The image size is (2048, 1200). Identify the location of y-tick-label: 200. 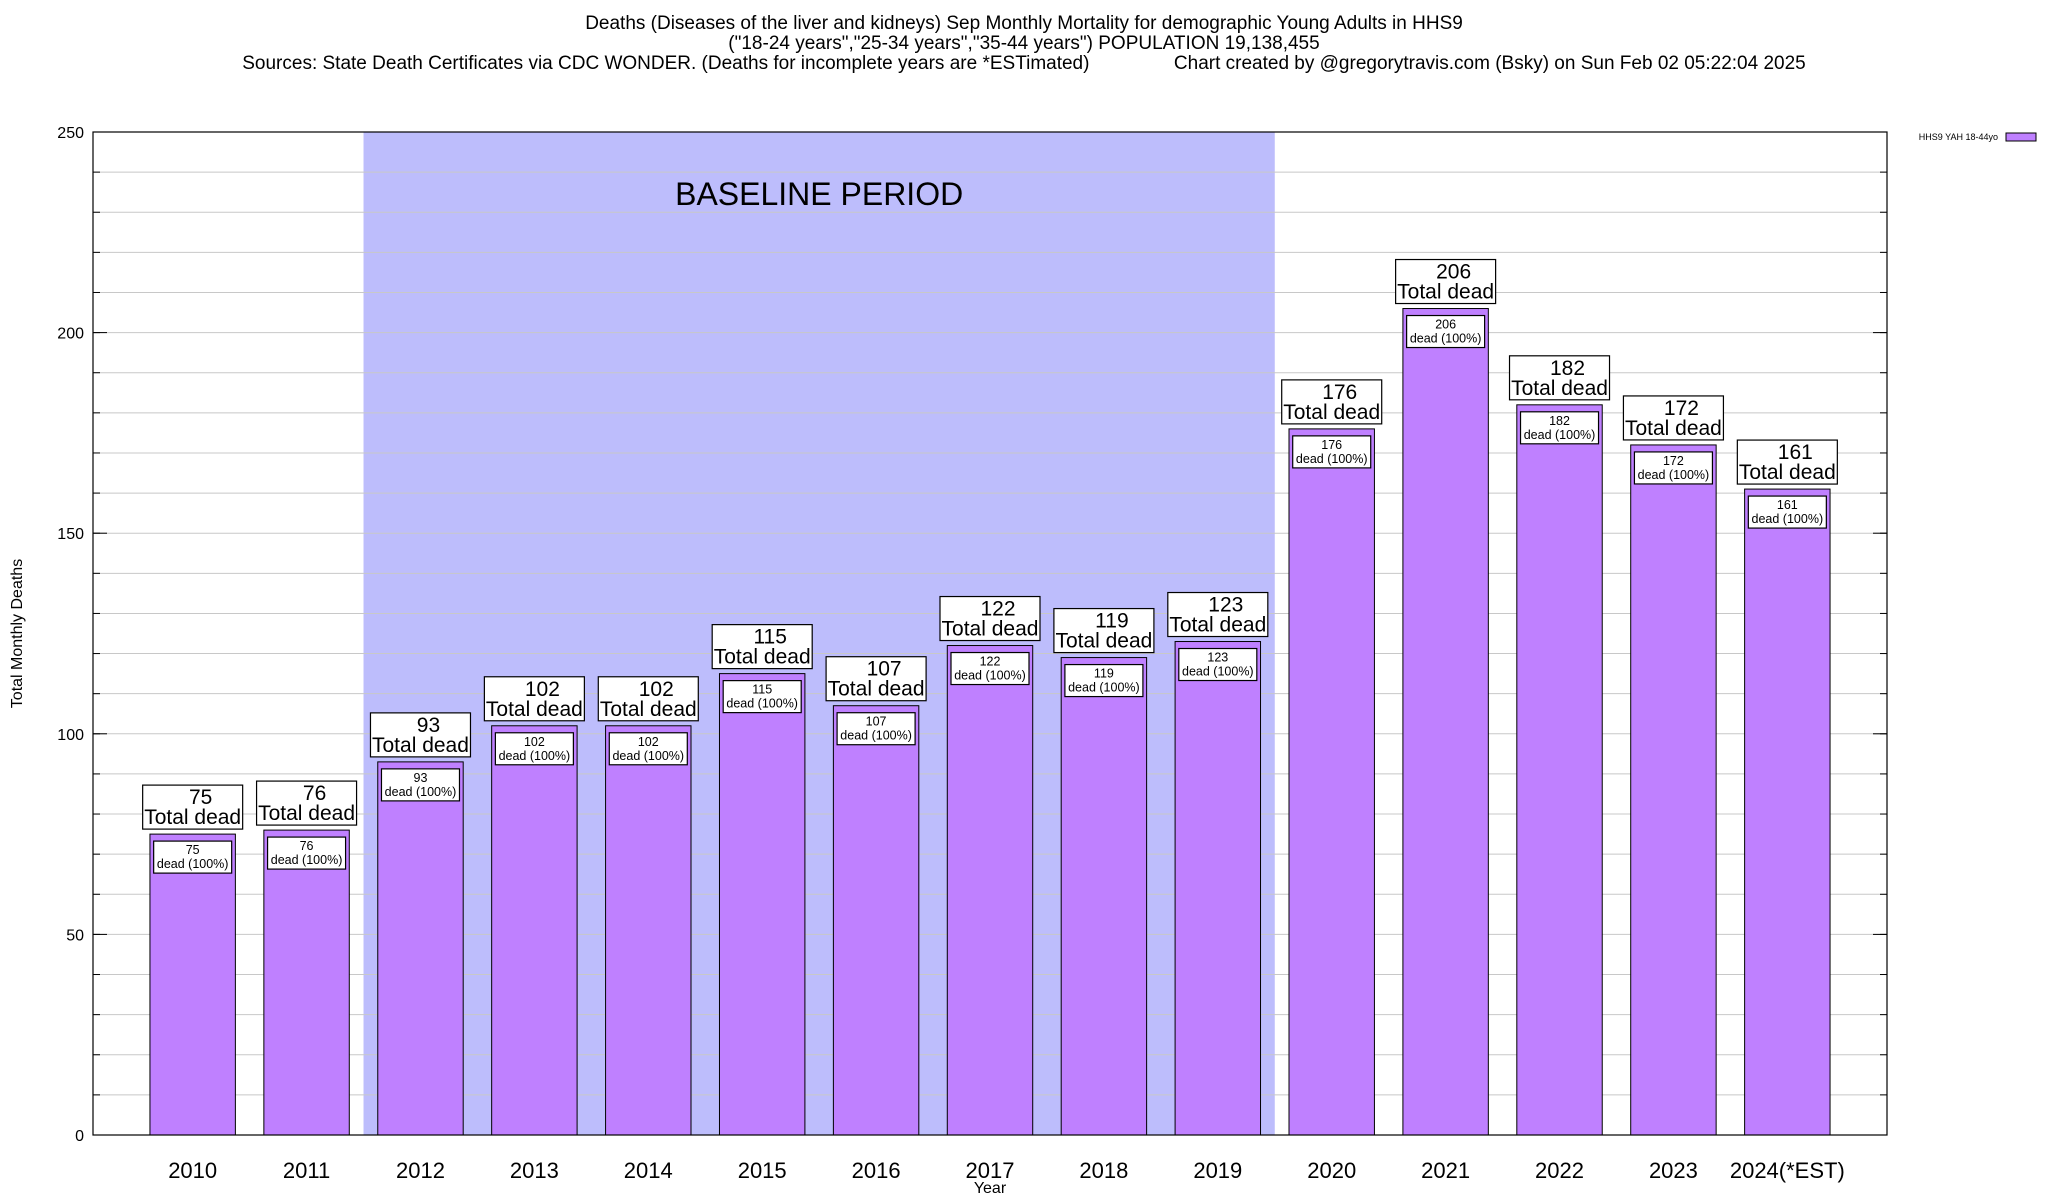
(70, 334).